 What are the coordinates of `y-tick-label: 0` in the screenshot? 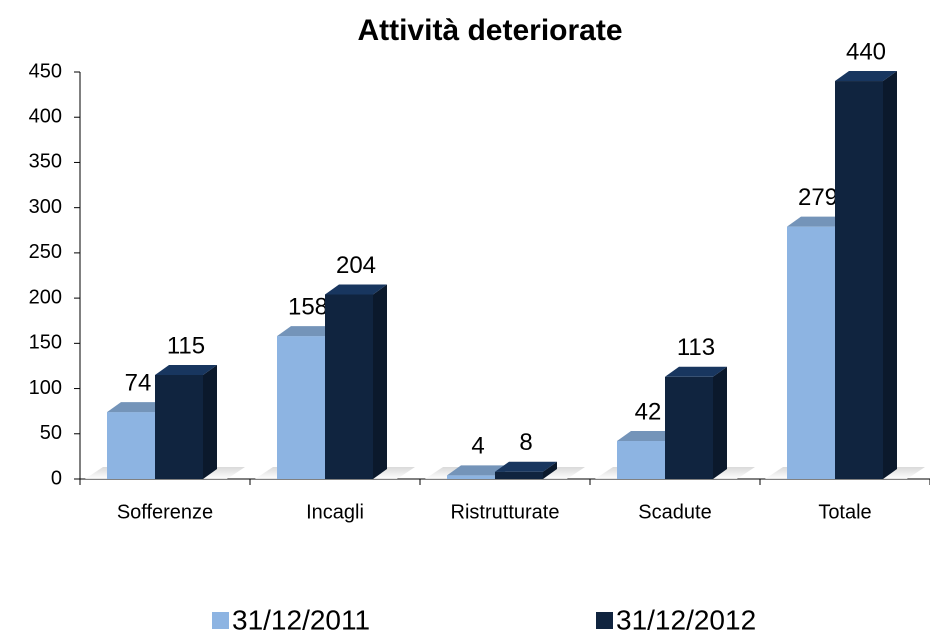 It's located at (56, 478).